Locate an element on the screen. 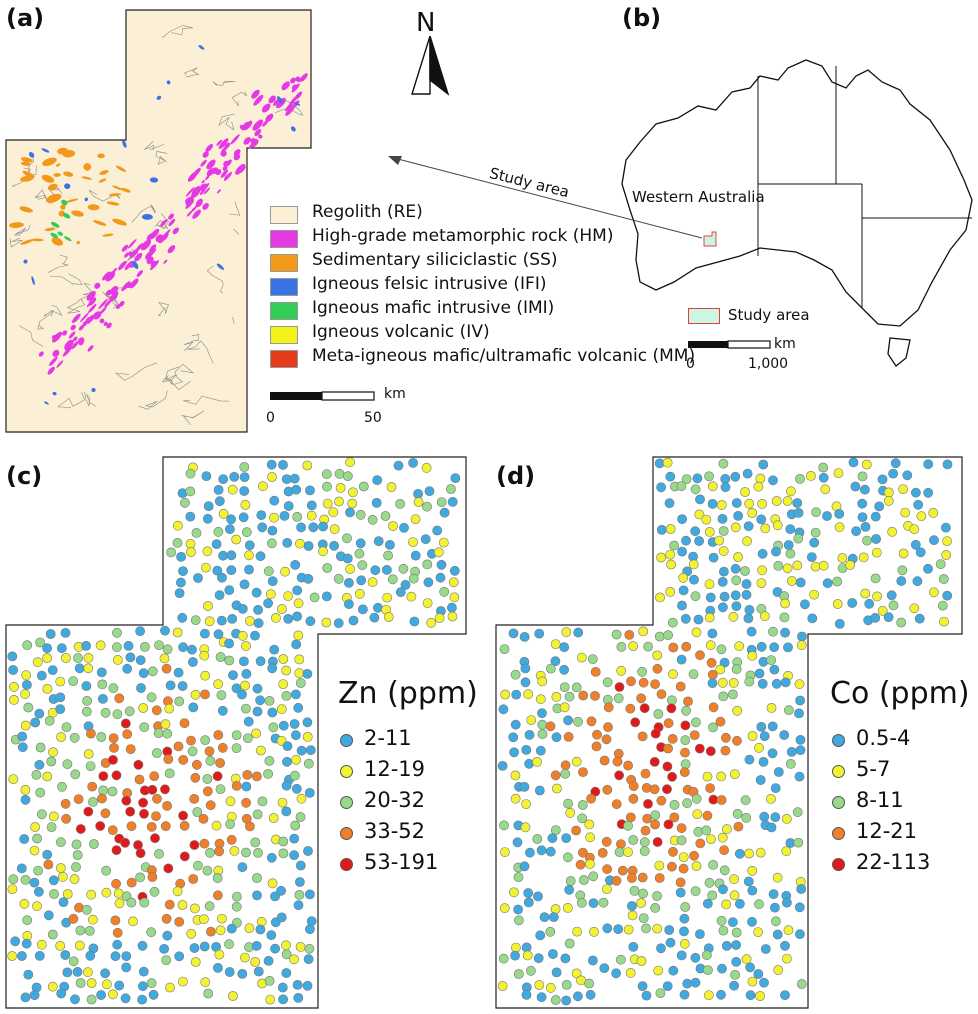 The width and height of the screenshot is (978, 1014). co-legend-label: 0.5-4 is located at coordinates (883, 738).